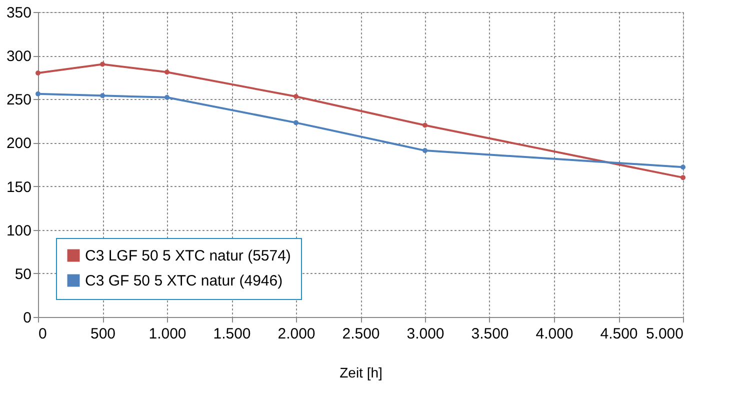 The width and height of the screenshot is (732, 413). What do you see at coordinates (490, 334) in the screenshot?
I see `x-tick-label: 3.500` at bounding box center [490, 334].